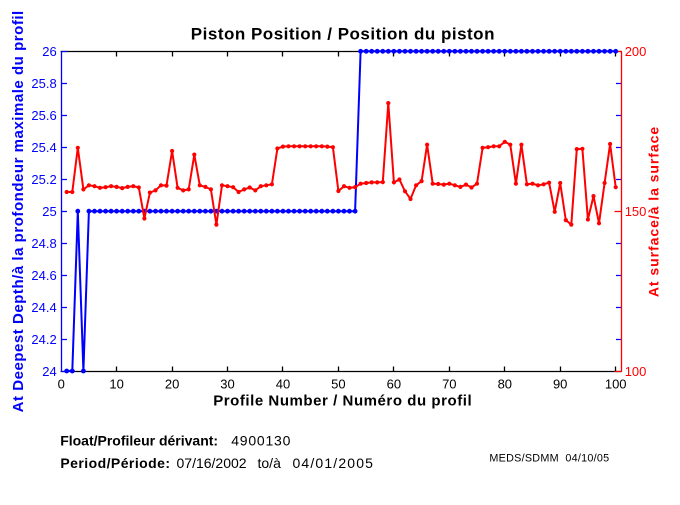 The image size is (680, 505). What do you see at coordinates (334, 463) in the screenshot?
I see `svg-text: 04/01/2005` at bounding box center [334, 463].